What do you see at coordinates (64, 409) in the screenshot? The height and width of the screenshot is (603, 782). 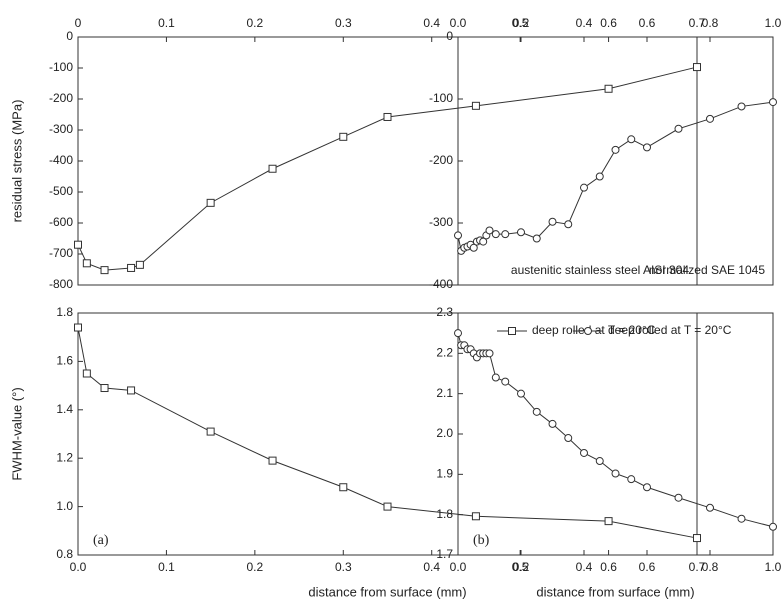 I see `y-tick-label: 1.4` at bounding box center [64, 409].